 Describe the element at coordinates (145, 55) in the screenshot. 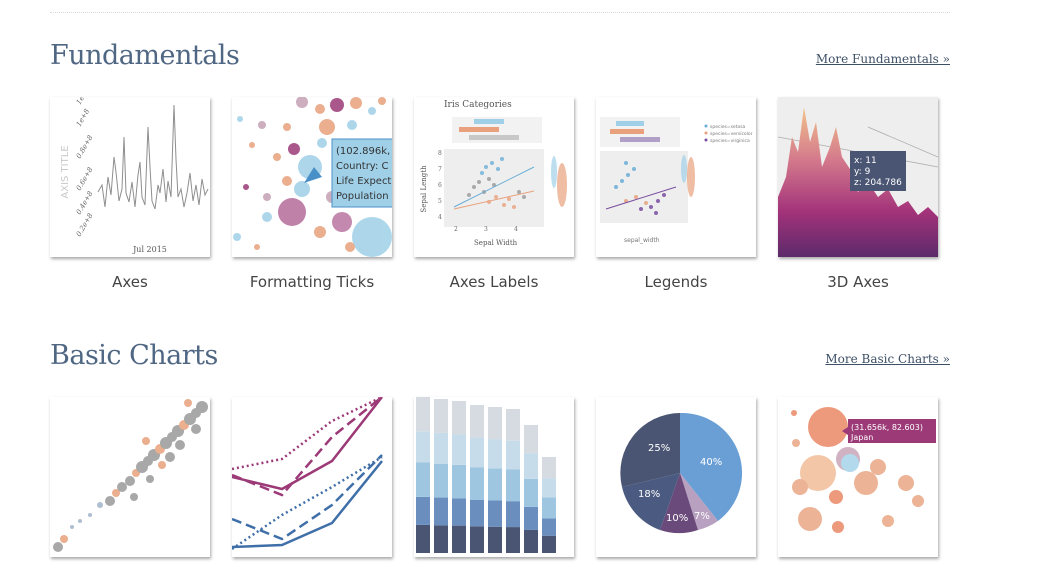

I see `section-title-fundamentals: Fundamentals` at that location.